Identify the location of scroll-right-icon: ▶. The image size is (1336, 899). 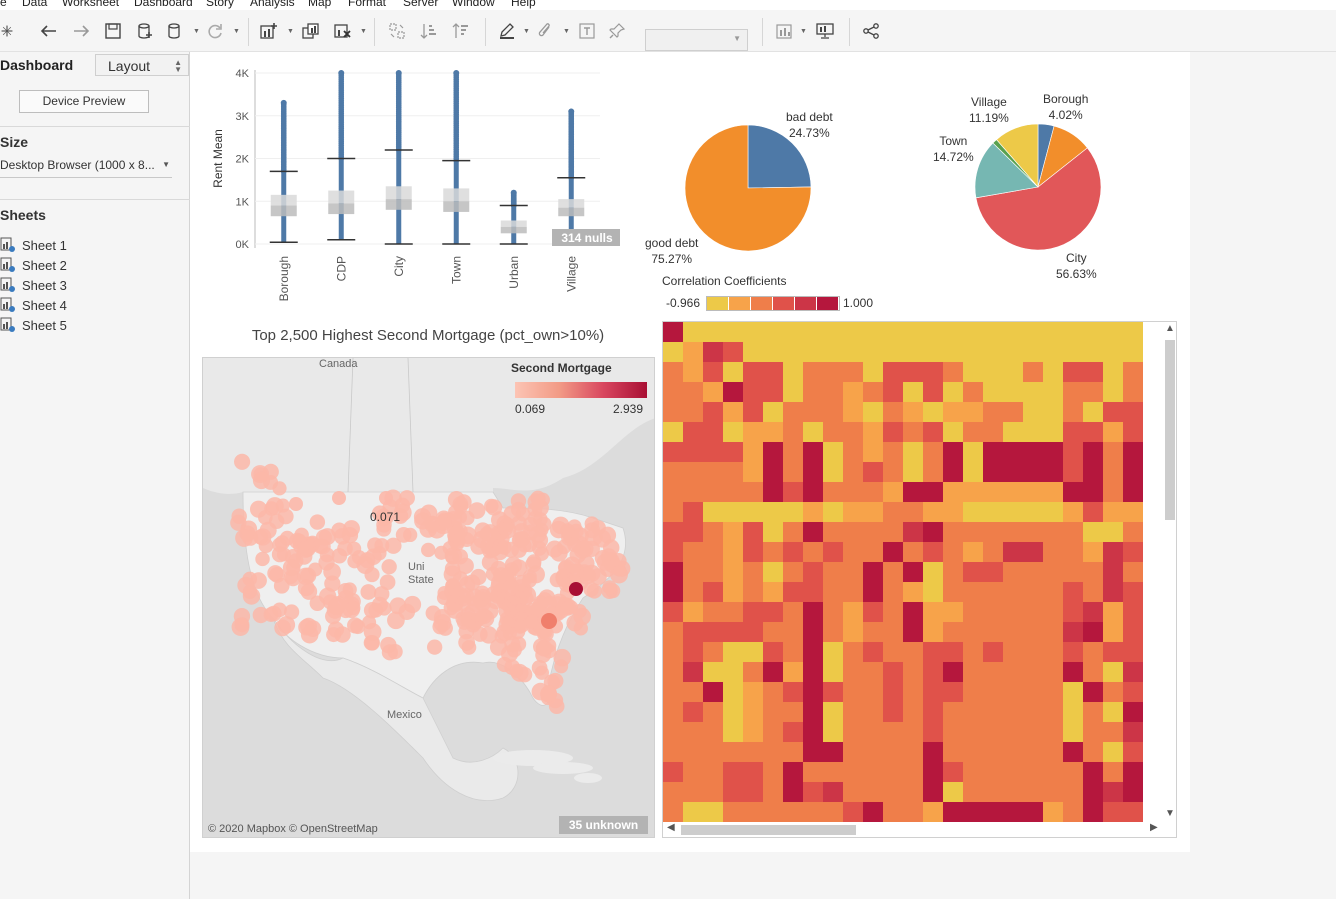
(1154, 827).